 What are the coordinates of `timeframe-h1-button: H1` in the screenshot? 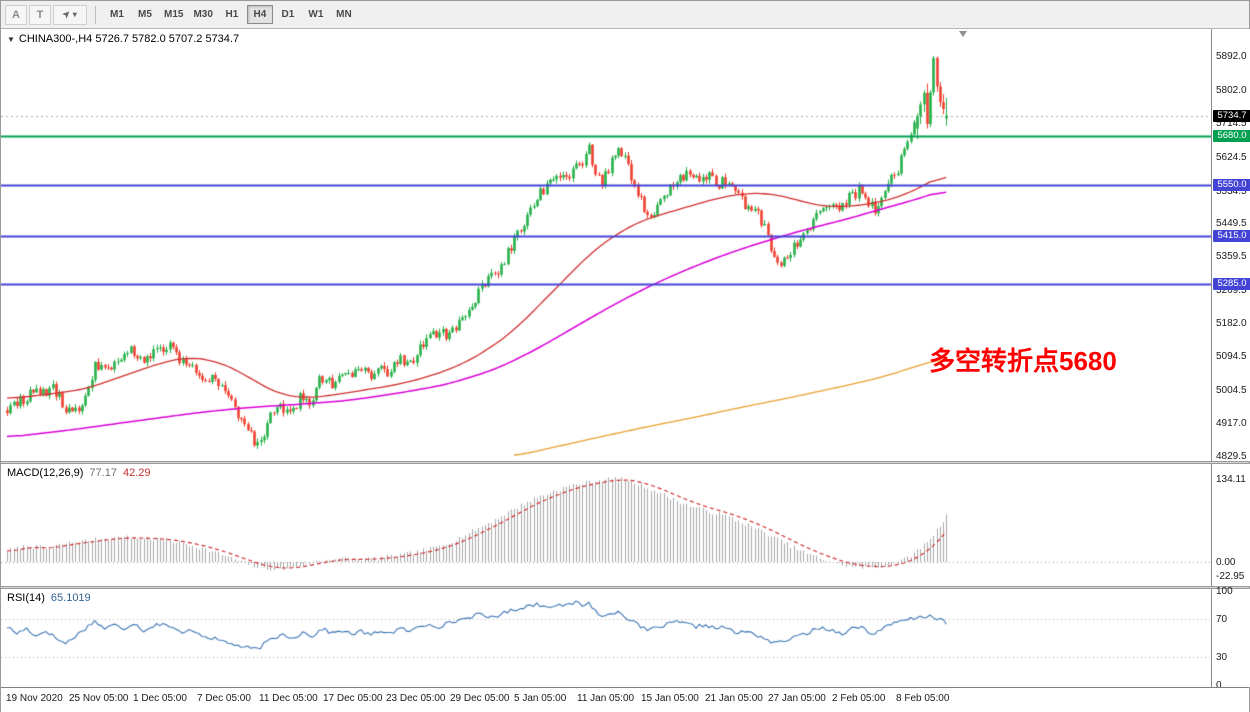 It's located at (232, 14).